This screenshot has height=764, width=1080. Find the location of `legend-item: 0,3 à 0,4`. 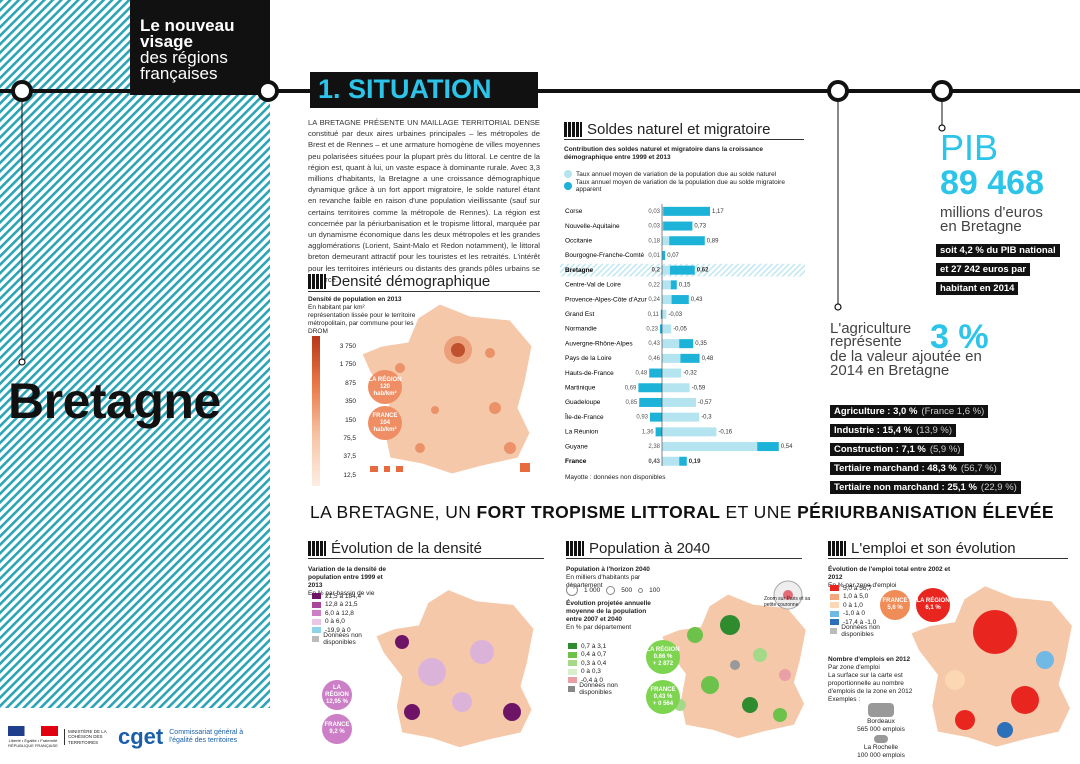

legend-item: 0,3 à 0,4 is located at coordinates (603, 663).